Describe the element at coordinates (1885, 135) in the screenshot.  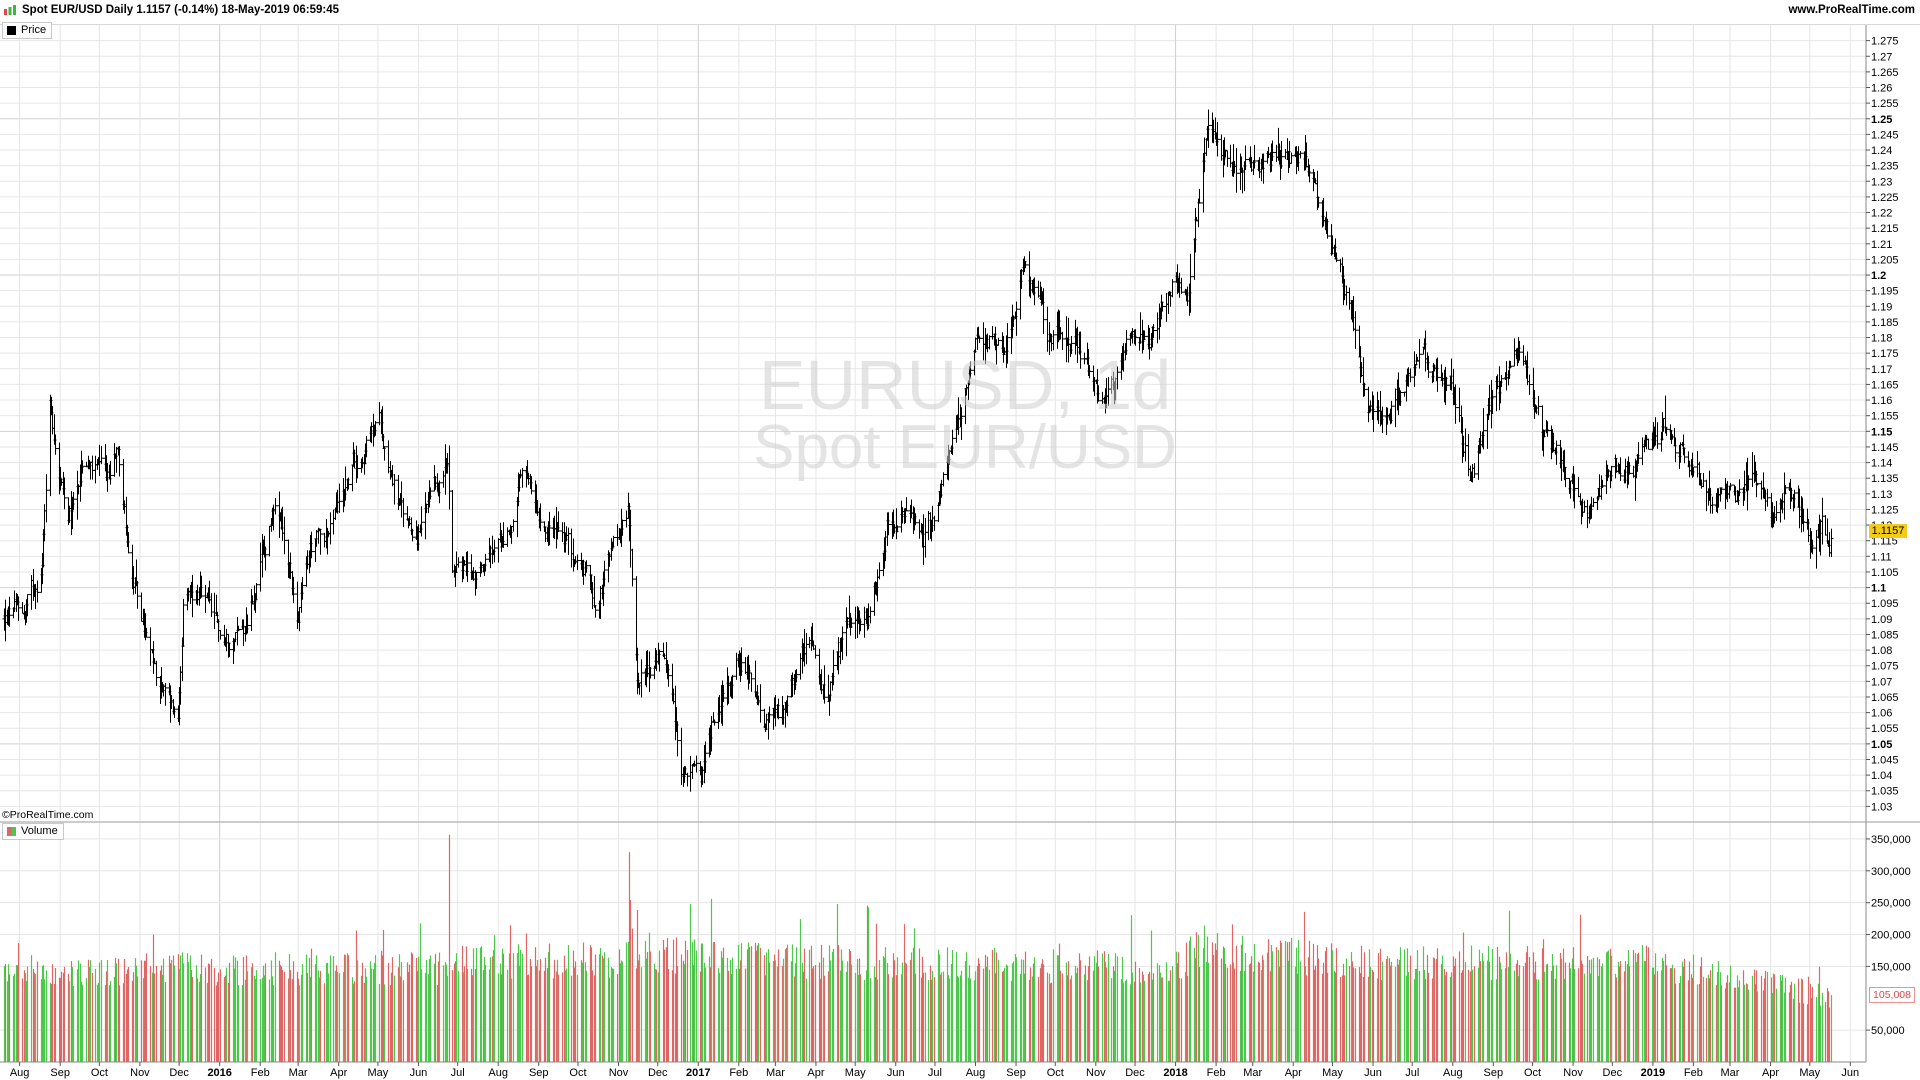
I see `price-tick-label: 1.245` at that location.